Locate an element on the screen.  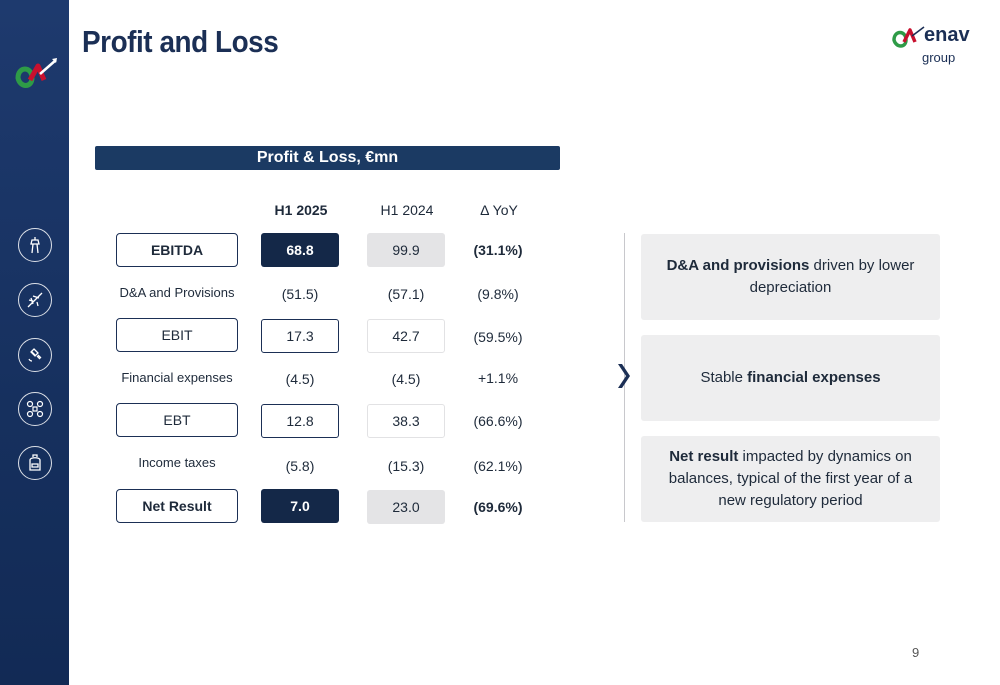
control-tower-icon is located at coordinates (35, 245).